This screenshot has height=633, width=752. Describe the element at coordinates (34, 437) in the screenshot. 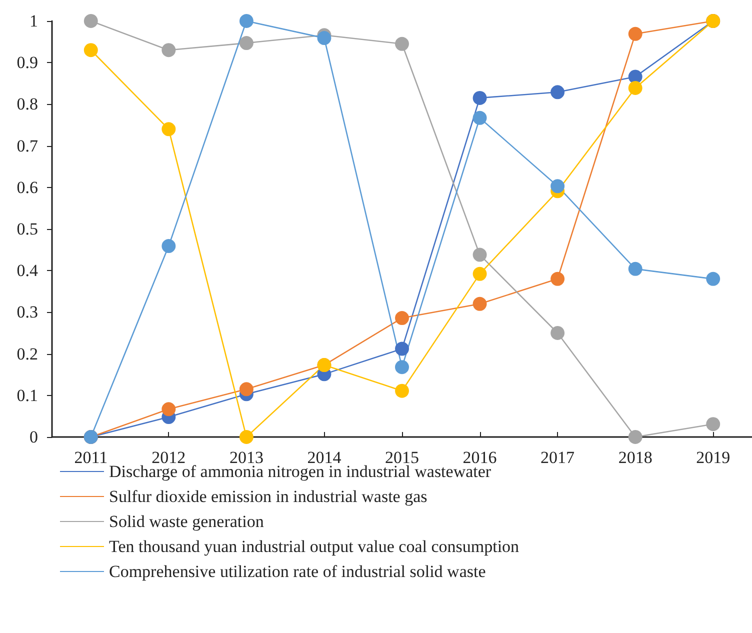

I see `y-tick-label: 0` at that location.